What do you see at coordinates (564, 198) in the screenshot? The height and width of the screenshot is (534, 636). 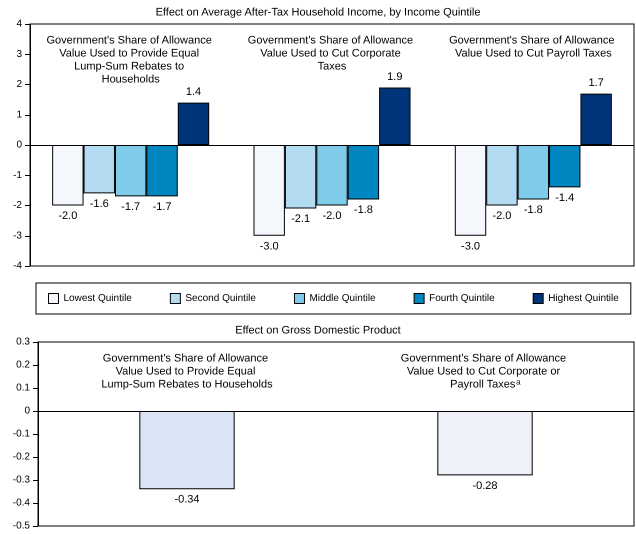 I see `data-label: -1.4` at bounding box center [564, 198].